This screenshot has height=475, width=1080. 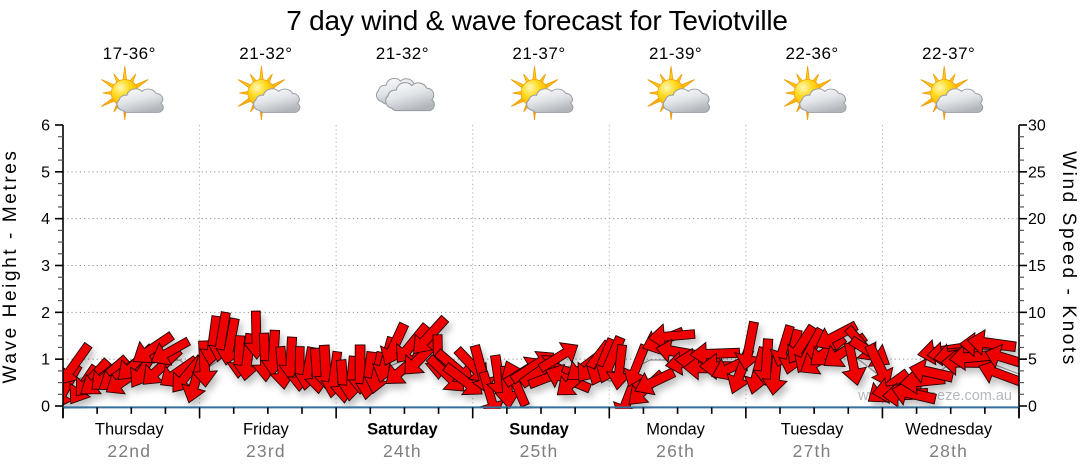 I want to click on svg-text: 10, so click(x=1037, y=313).